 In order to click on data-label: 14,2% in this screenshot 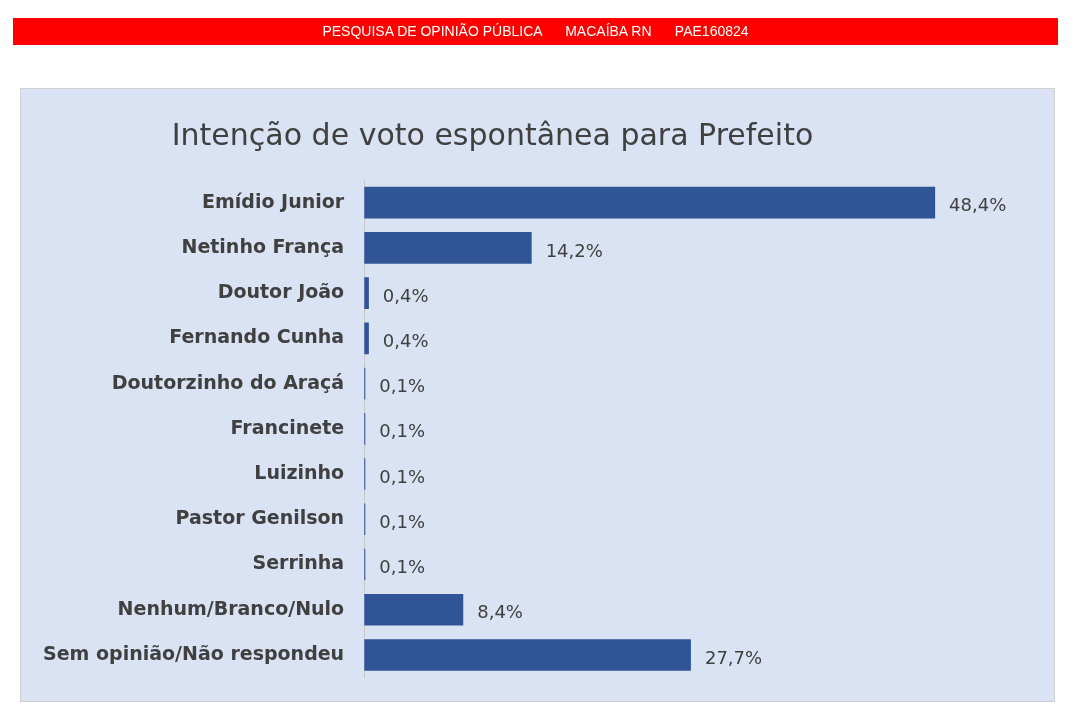, I will do `click(574, 250)`.